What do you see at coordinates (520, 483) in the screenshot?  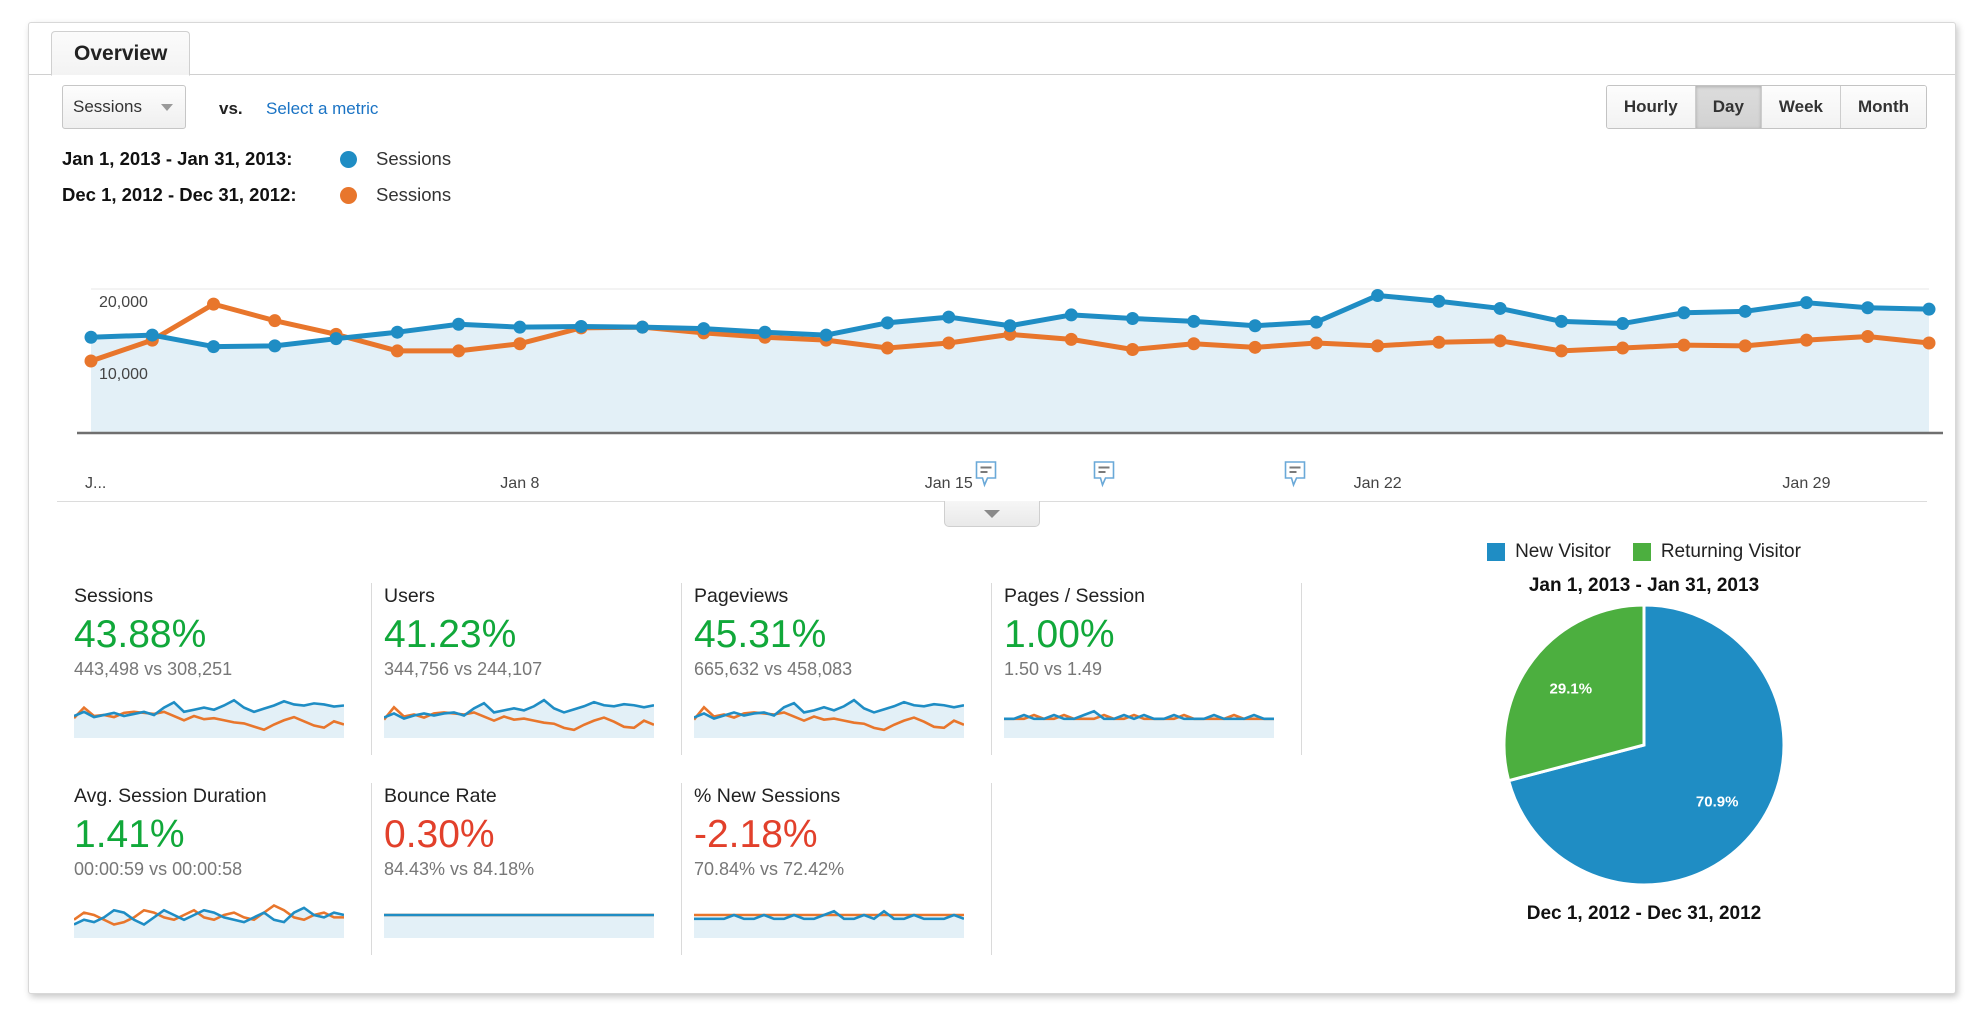 I see `x-axis-tick-label: Jan 8` at bounding box center [520, 483].